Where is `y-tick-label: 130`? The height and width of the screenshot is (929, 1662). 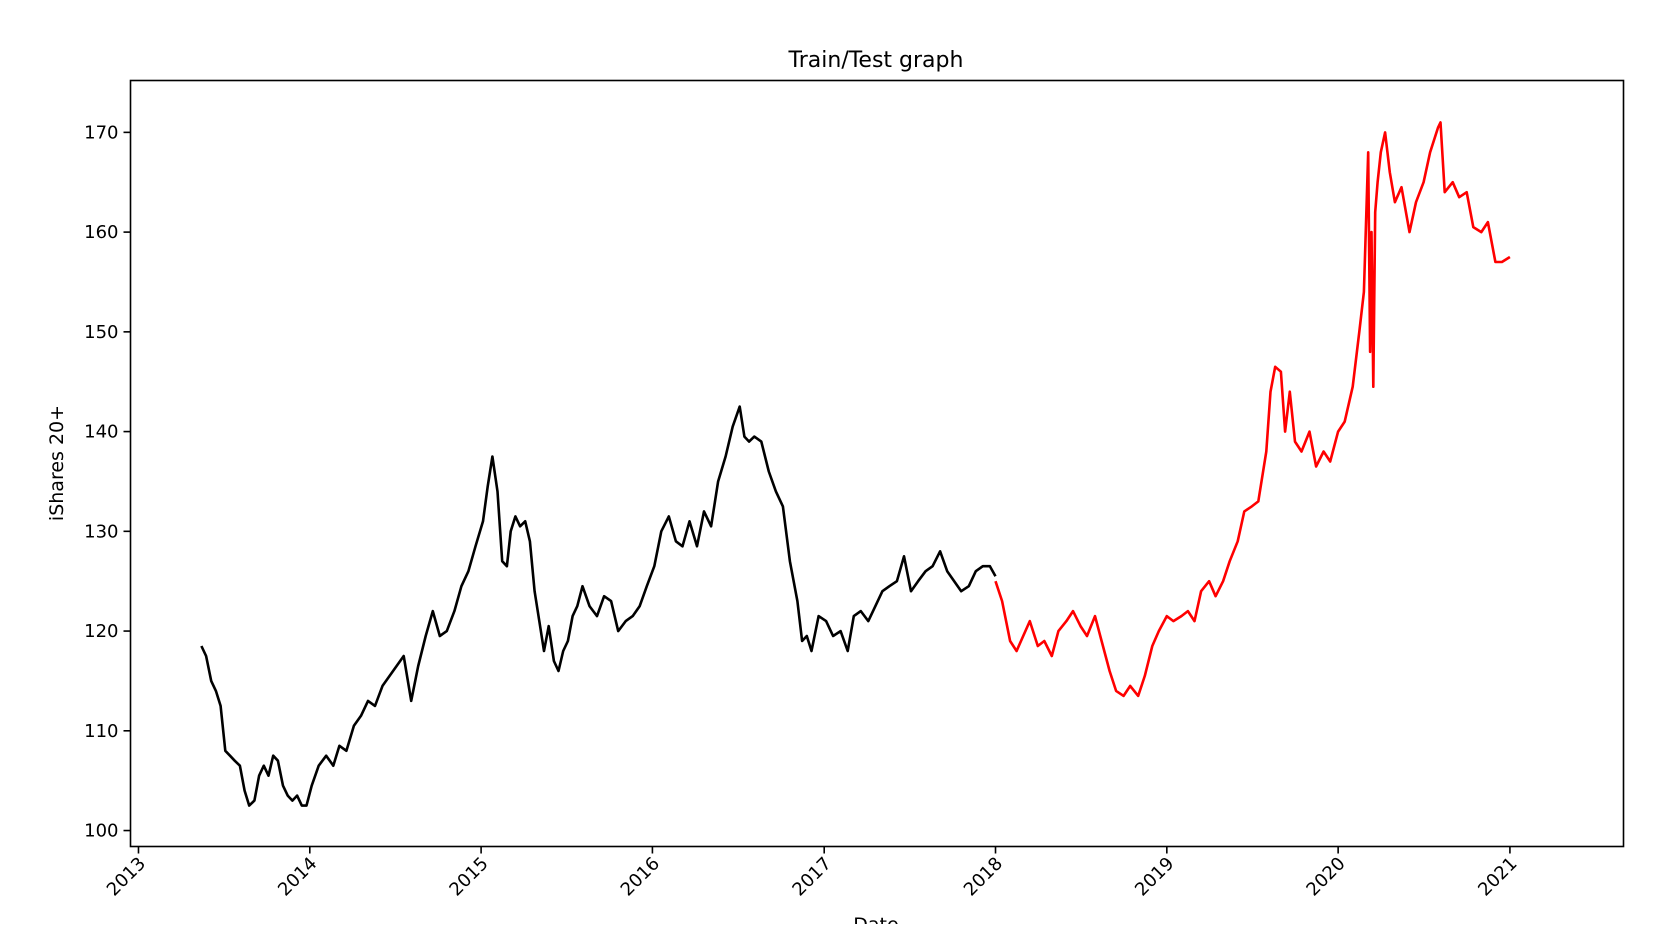
y-tick-label: 130 is located at coordinates (101, 531).